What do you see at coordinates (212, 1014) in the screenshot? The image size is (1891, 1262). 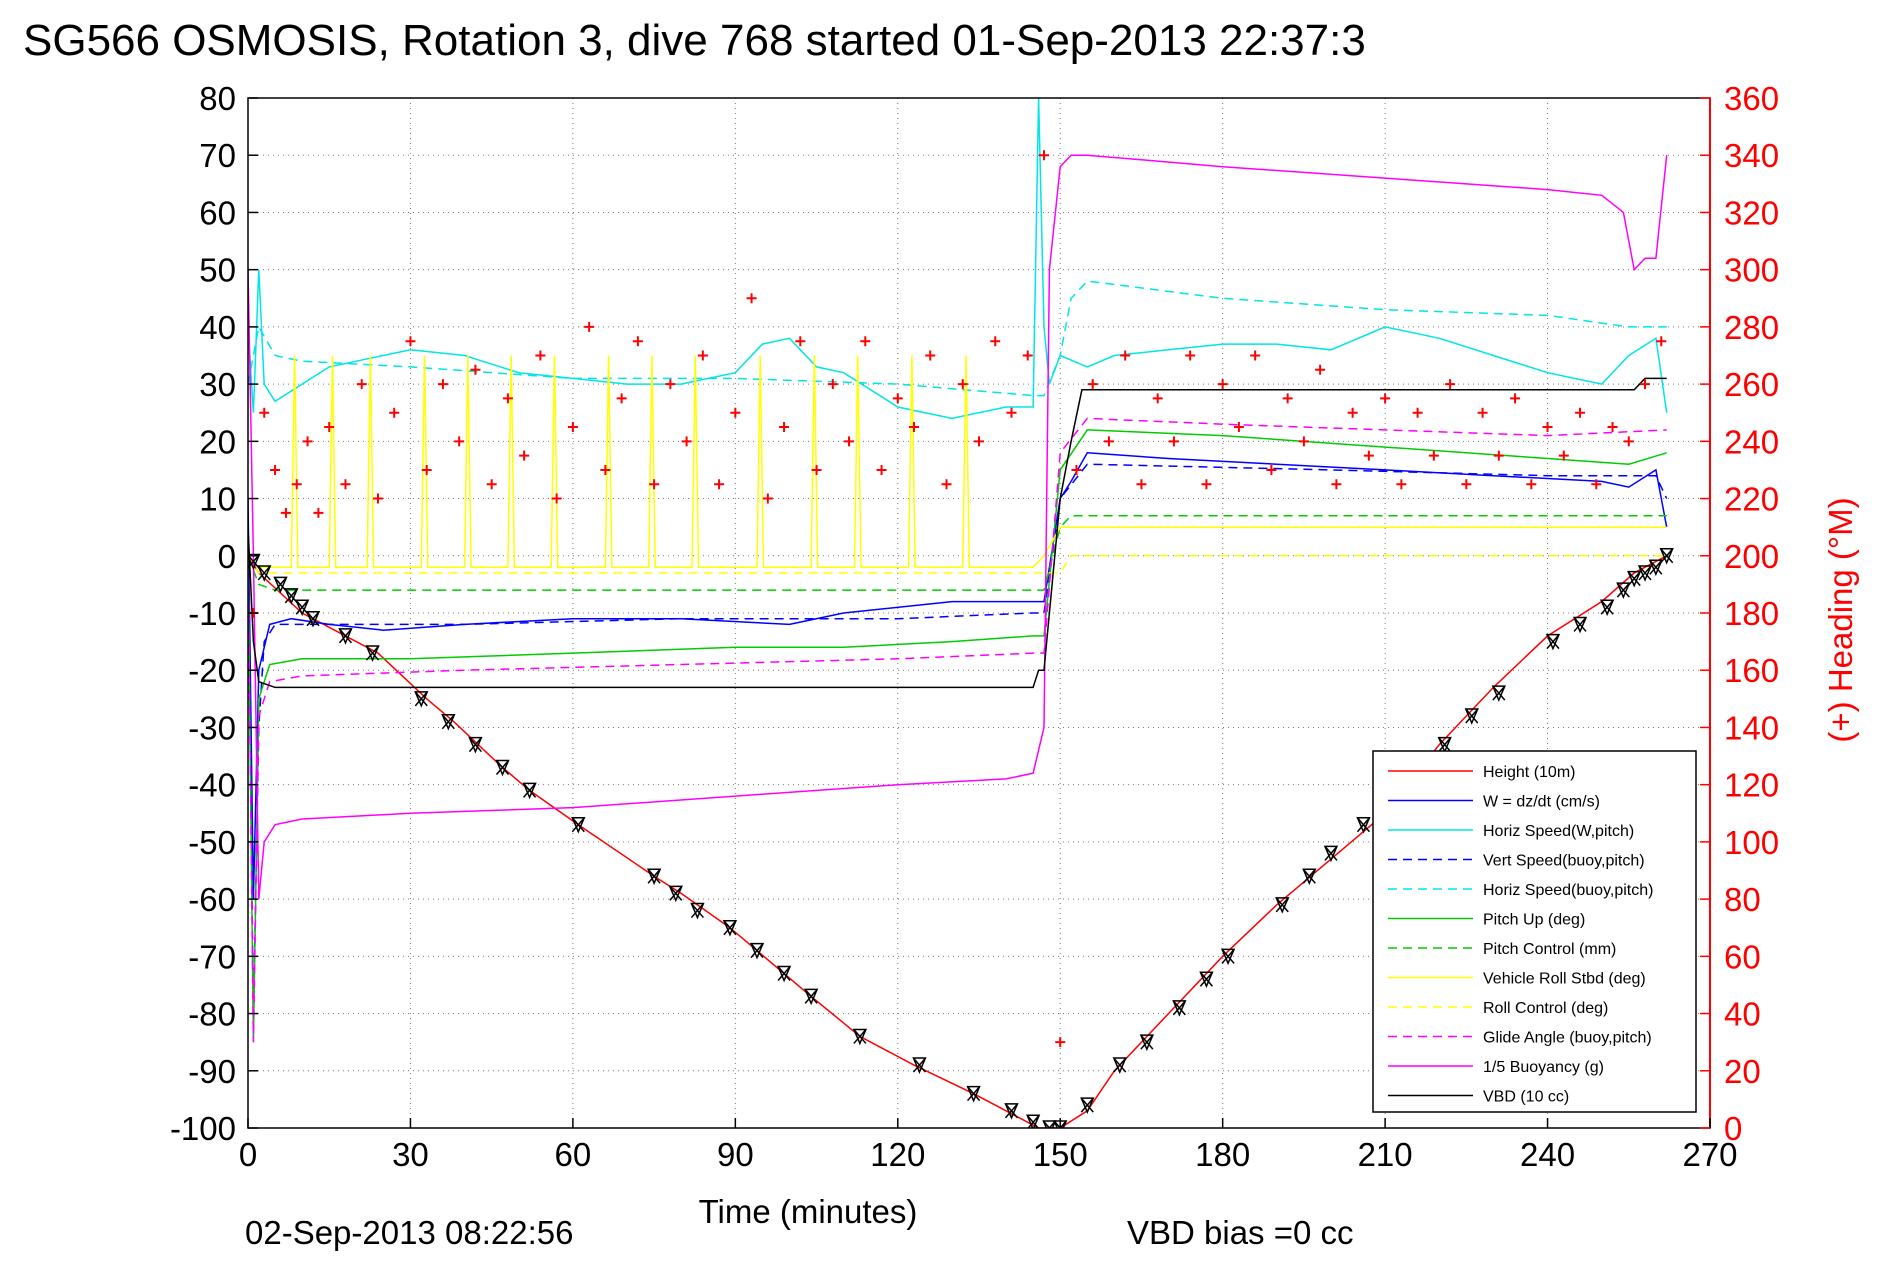 I see `y-tick-label: -80` at bounding box center [212, 1014].